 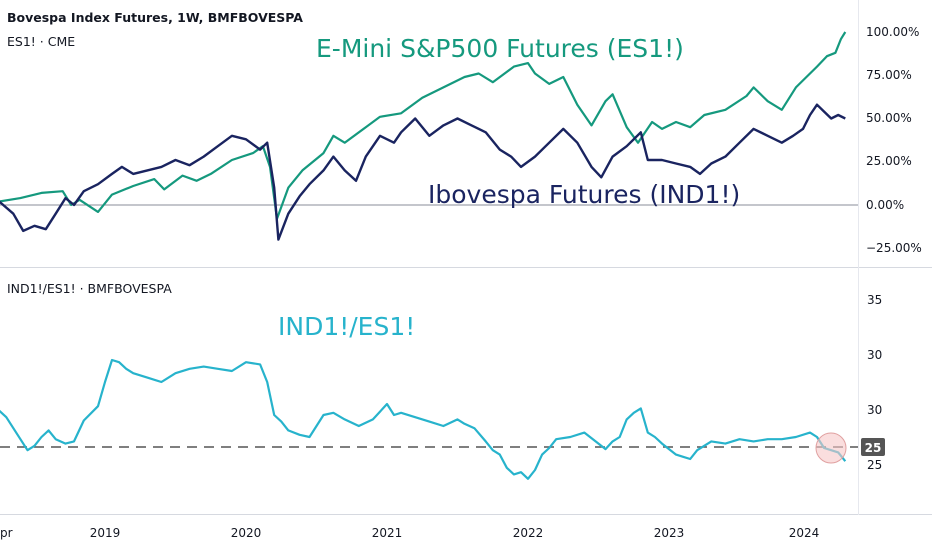 What do you see at coordinates (6, 533) in the screenshot?
I see `x-tick-label: pr` at bounding box center [6, 533].